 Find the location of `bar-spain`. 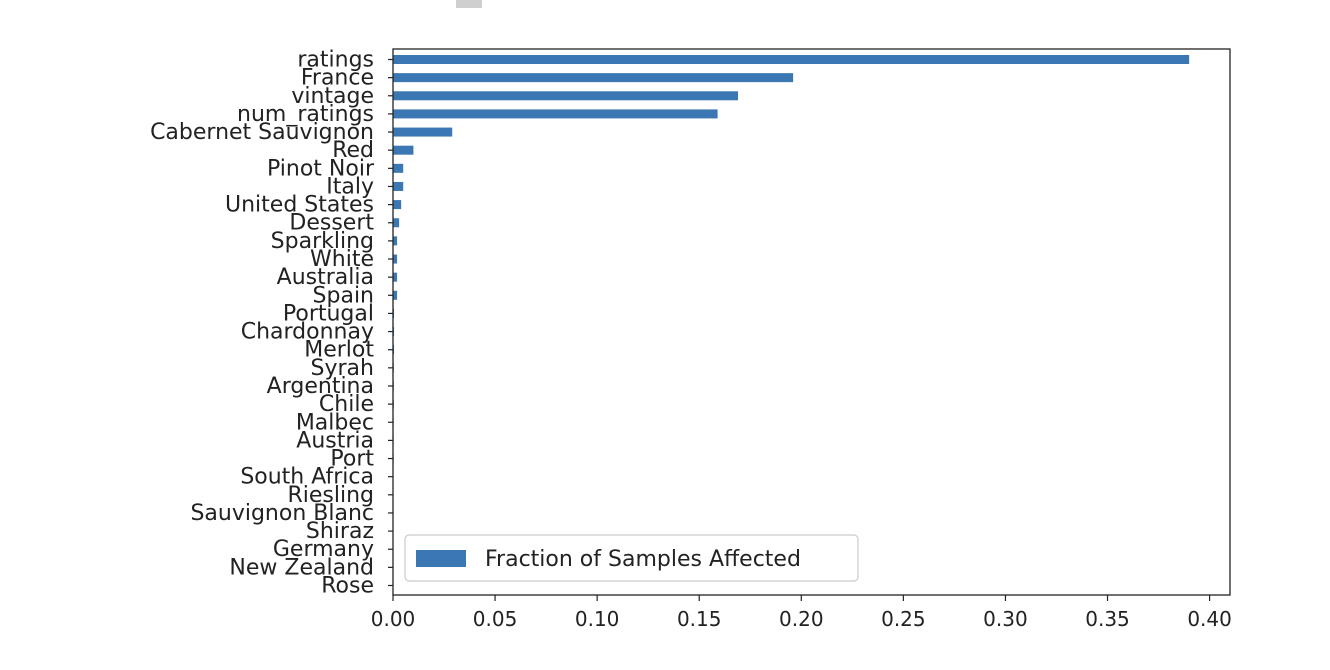

bar-spain is located at coordinates (395, 295).